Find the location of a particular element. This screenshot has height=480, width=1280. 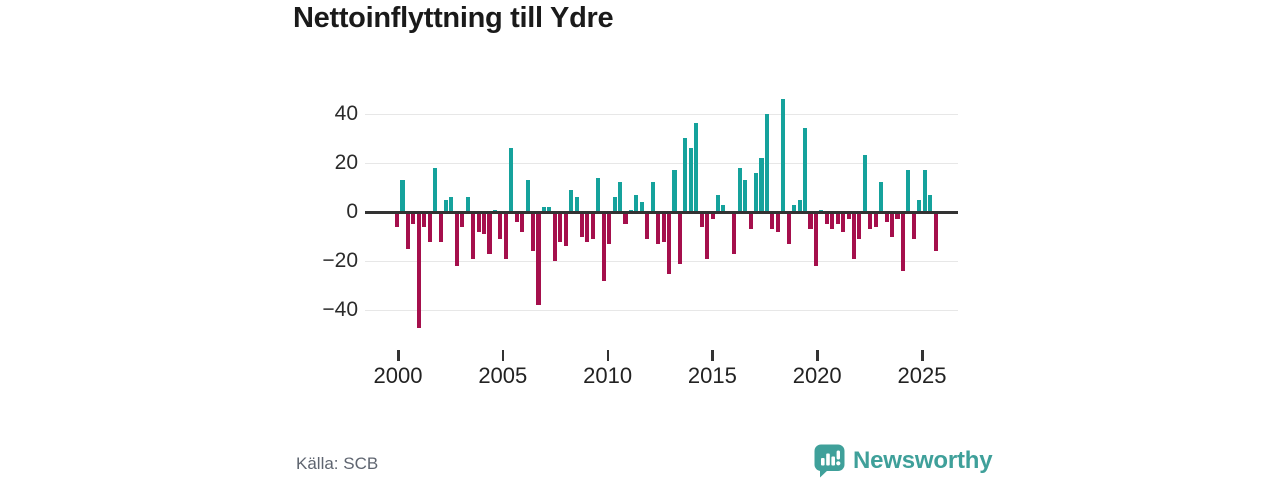

x-axis: 2000 2005 2010 2015 2020 2025 is located at coordinates (661, 370).